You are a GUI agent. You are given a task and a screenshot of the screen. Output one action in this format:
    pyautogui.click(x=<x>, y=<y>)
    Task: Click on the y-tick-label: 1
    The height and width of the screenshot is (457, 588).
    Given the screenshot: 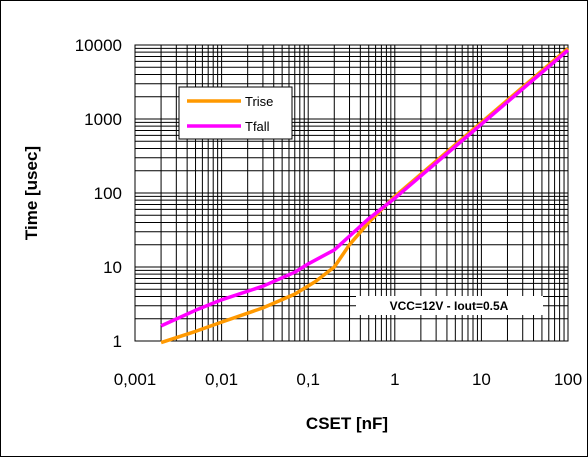 What is the action you would take?
    pyautogui.click(x=117, y=341)
    